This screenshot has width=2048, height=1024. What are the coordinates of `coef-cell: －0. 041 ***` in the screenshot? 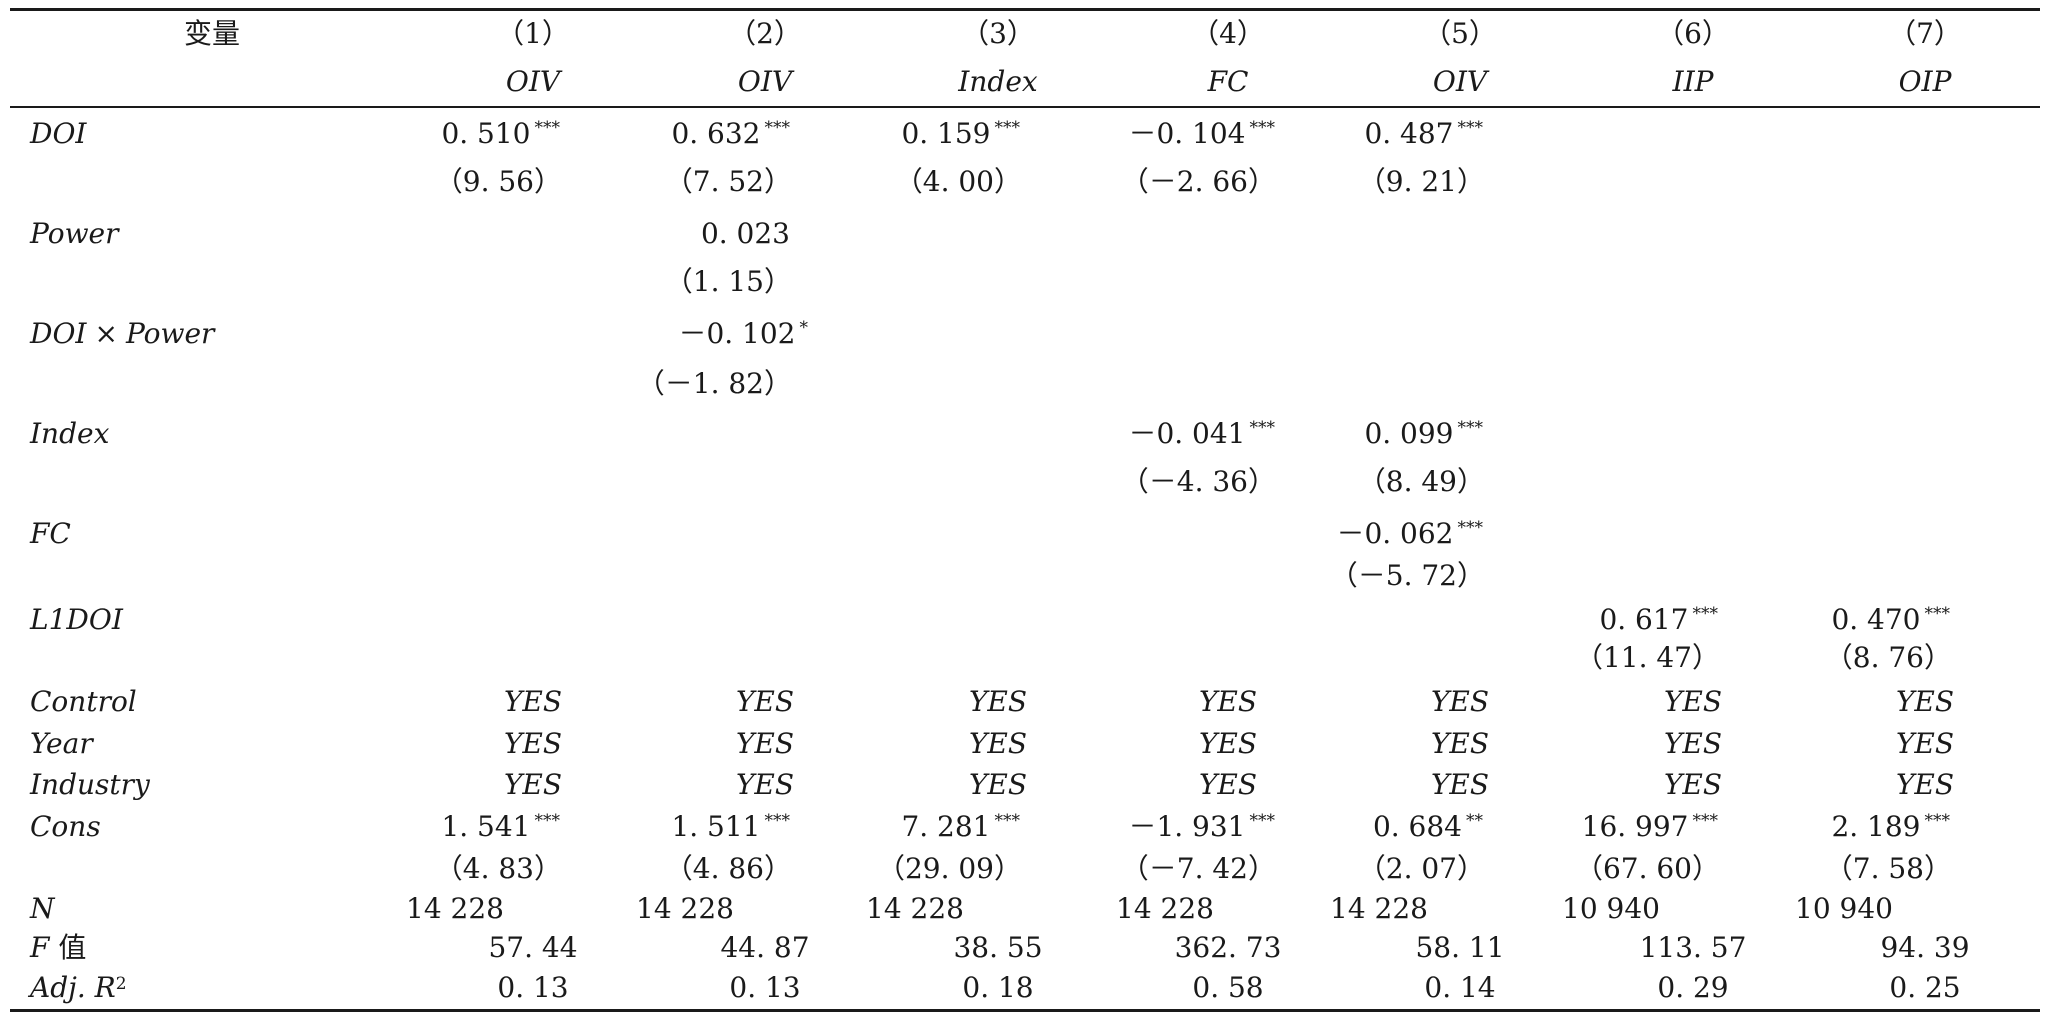 It's located at (1201, 434).